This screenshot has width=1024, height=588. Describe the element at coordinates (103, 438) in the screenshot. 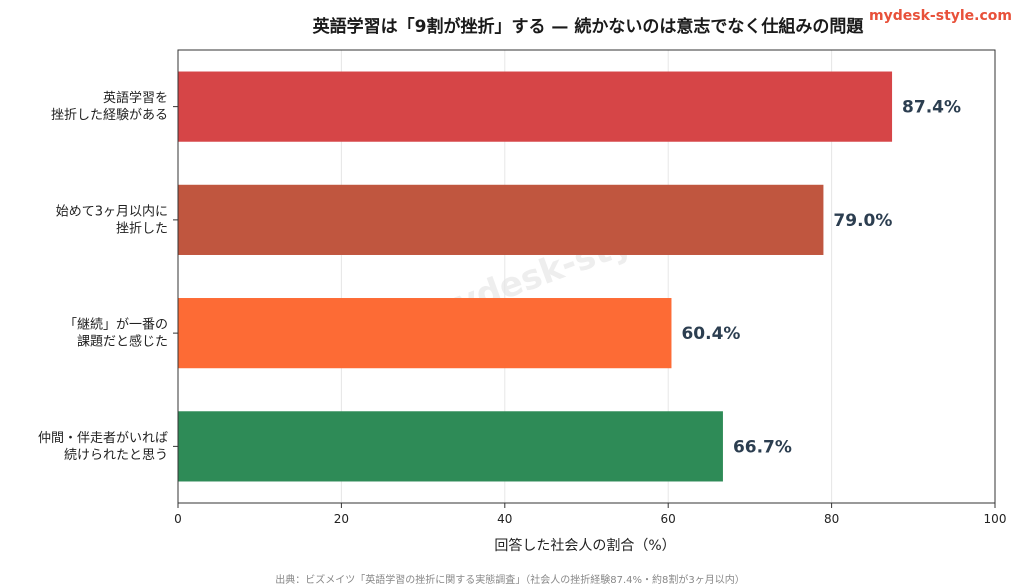

I see `category-label: 仲間・伴走者がいれば` at that location.